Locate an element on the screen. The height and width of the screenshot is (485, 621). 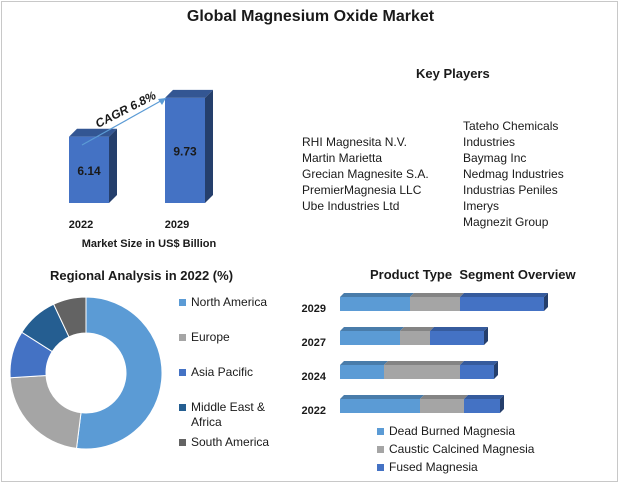
key-player: Imerys is located at coordinates (481, 206).